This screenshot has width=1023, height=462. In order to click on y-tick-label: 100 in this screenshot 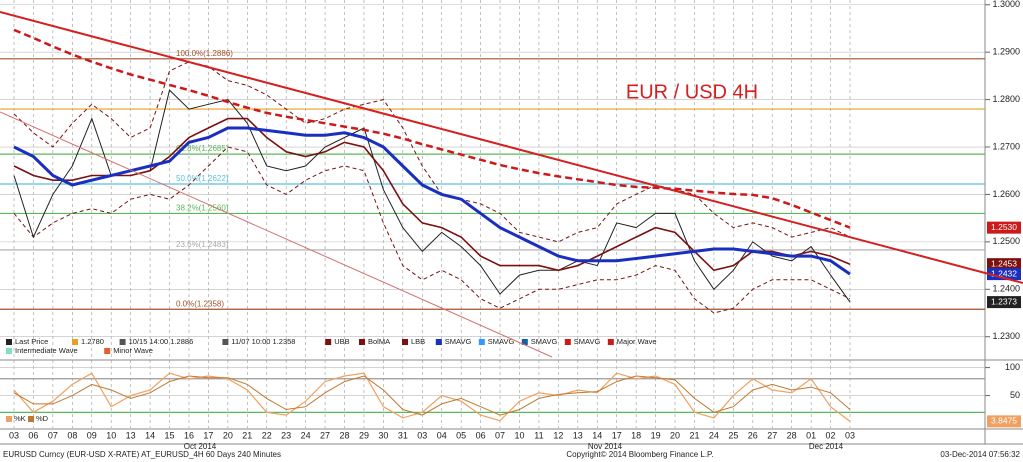, I will do `click(1012, 367)`.